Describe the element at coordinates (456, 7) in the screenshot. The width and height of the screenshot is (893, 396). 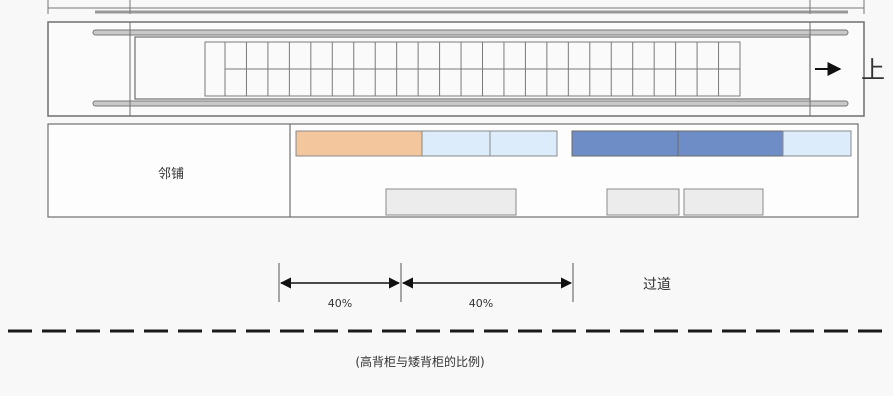
I see `upper-escalator` at that location.